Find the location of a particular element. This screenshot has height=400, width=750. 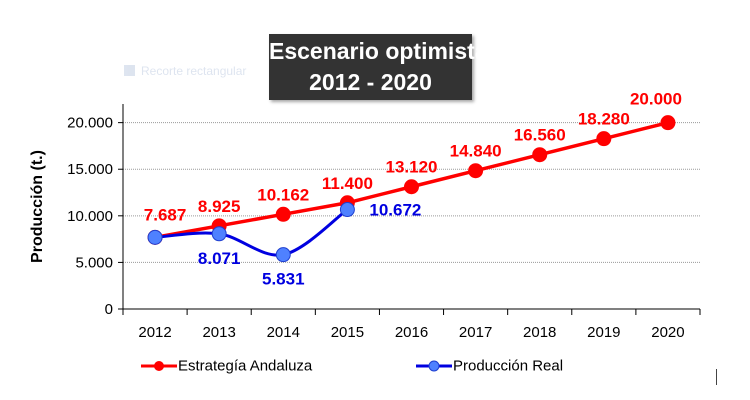

data-label-produccion: 10.672 is located at coordinates (395, 210).